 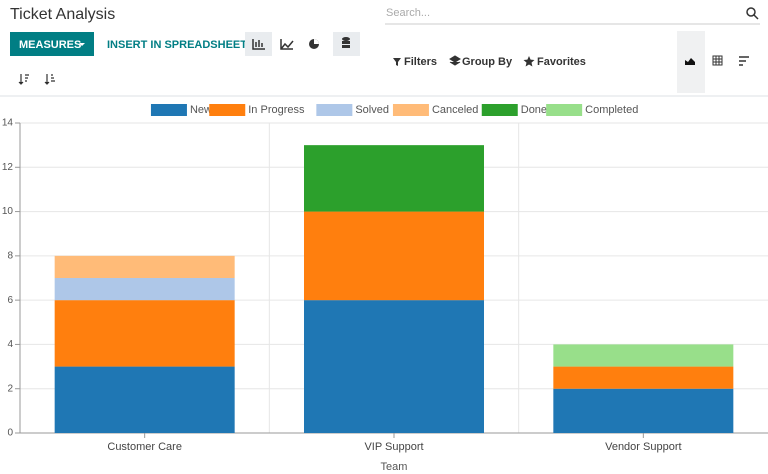 What do you see at coordinates (8, 167) in the screenshot?
I see `y-tick-label: 12` at bounding box center [8, 167].